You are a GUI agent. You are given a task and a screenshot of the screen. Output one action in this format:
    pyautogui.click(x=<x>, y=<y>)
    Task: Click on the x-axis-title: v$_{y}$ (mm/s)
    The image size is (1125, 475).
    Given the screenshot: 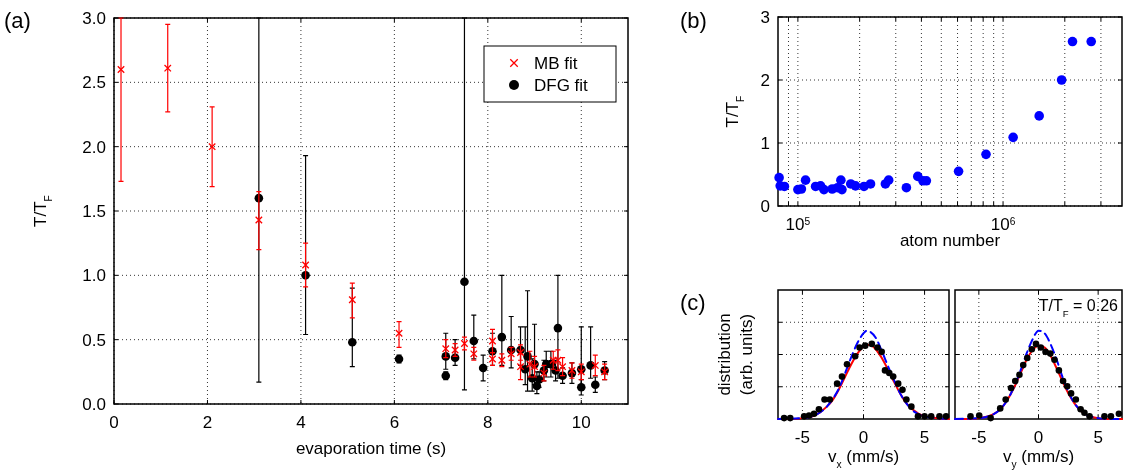 What is the action you would take?
    pyautogui.click(x=1038, y=458)
    